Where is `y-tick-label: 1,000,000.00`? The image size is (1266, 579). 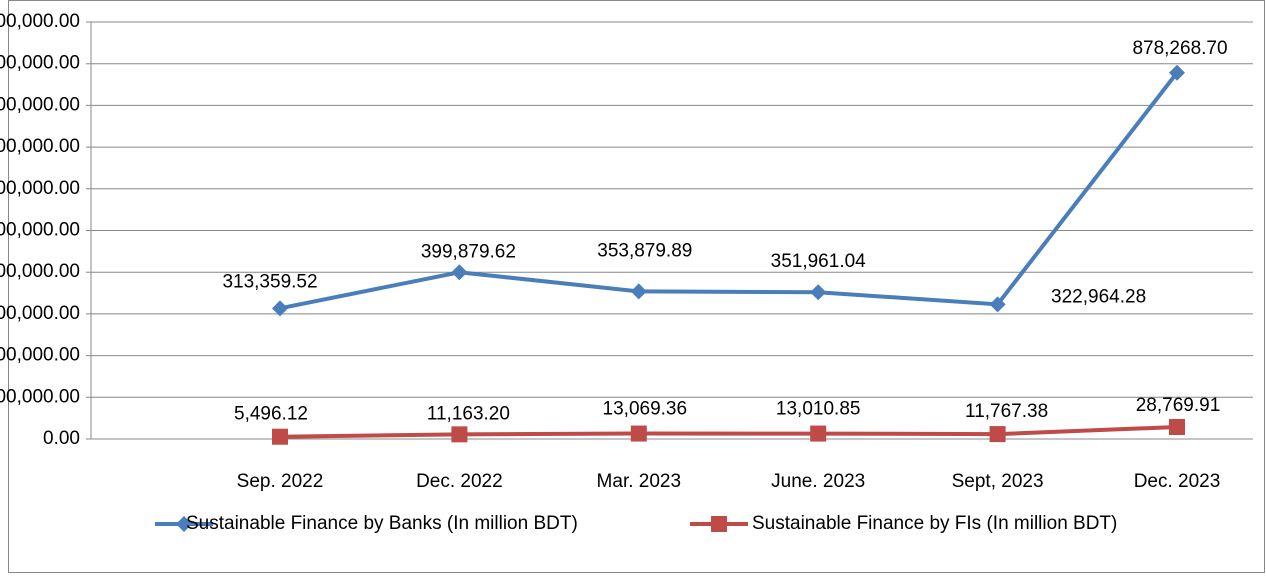
y-tick-label: 1,000,000.00 is located at coordinates (40, 21).